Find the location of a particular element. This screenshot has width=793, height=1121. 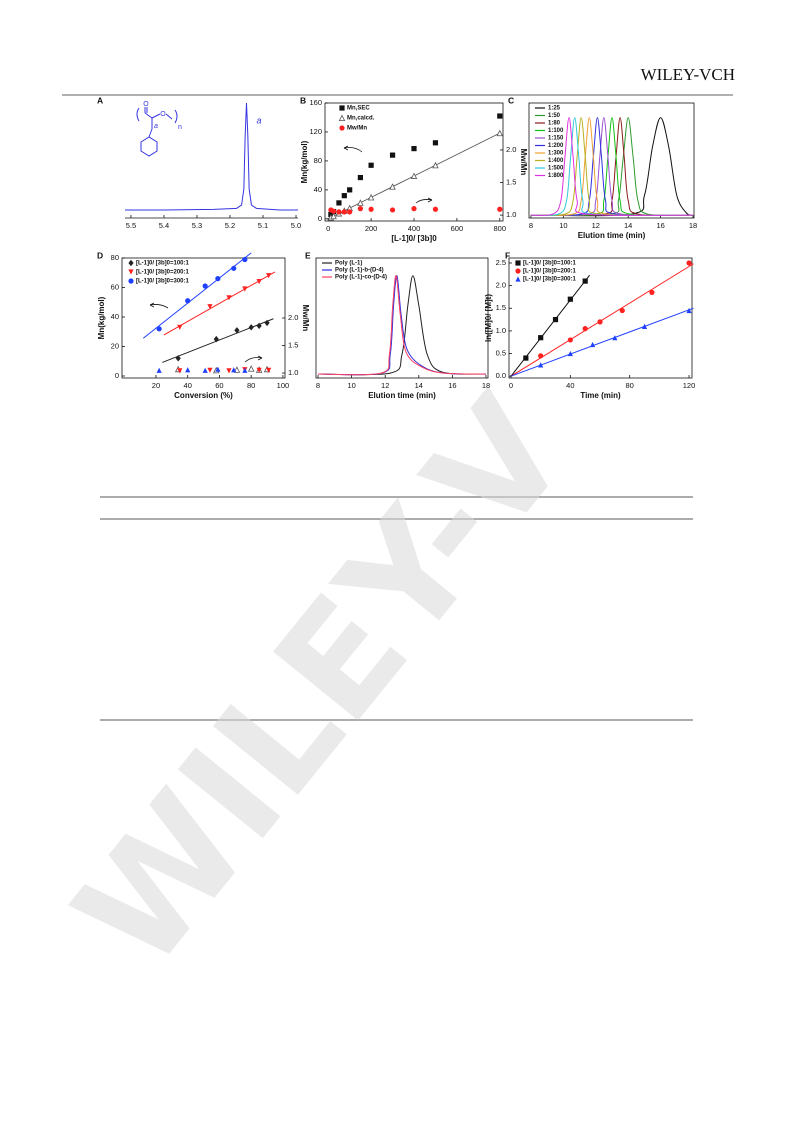

y-tick-label: 0 is located at coordinates (117, 375).